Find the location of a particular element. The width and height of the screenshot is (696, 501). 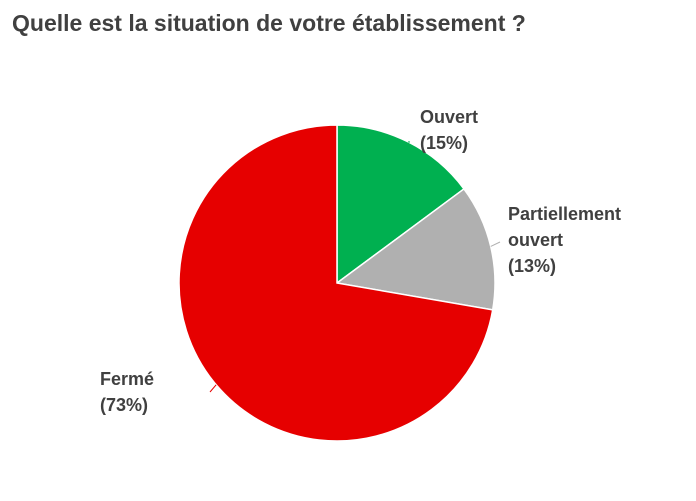

slice-label-1: Partiellement ouvert (13%) is located at coordinates (564, 240).